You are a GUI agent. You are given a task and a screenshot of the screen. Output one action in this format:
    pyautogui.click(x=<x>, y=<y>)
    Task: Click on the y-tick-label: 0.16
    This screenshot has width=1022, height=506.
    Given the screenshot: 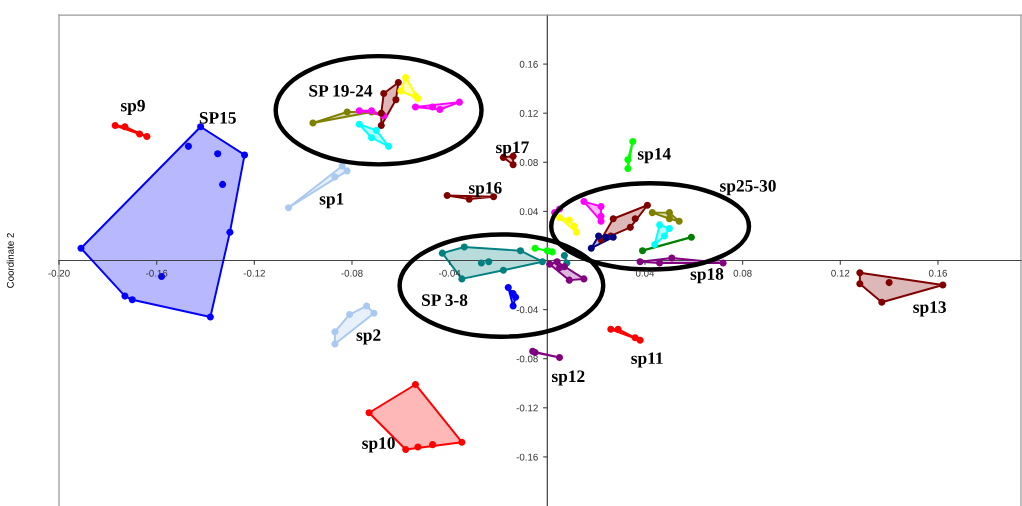 What is the action you would take?
    pyautogui.click(x=528, y=64)
    